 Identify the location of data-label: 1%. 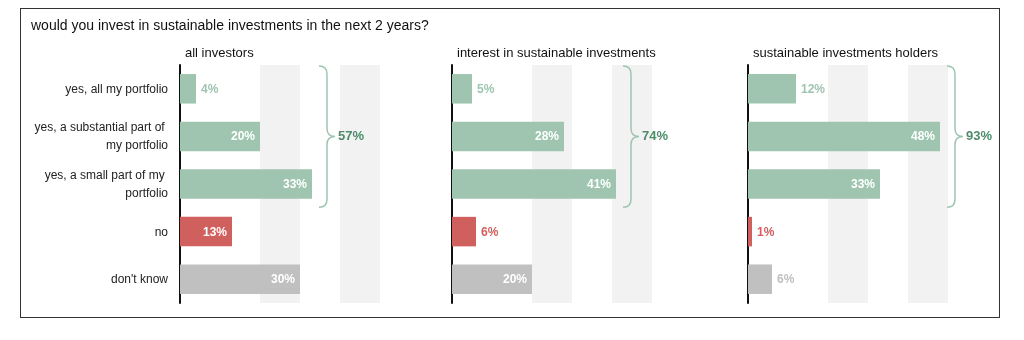
(766, 231).